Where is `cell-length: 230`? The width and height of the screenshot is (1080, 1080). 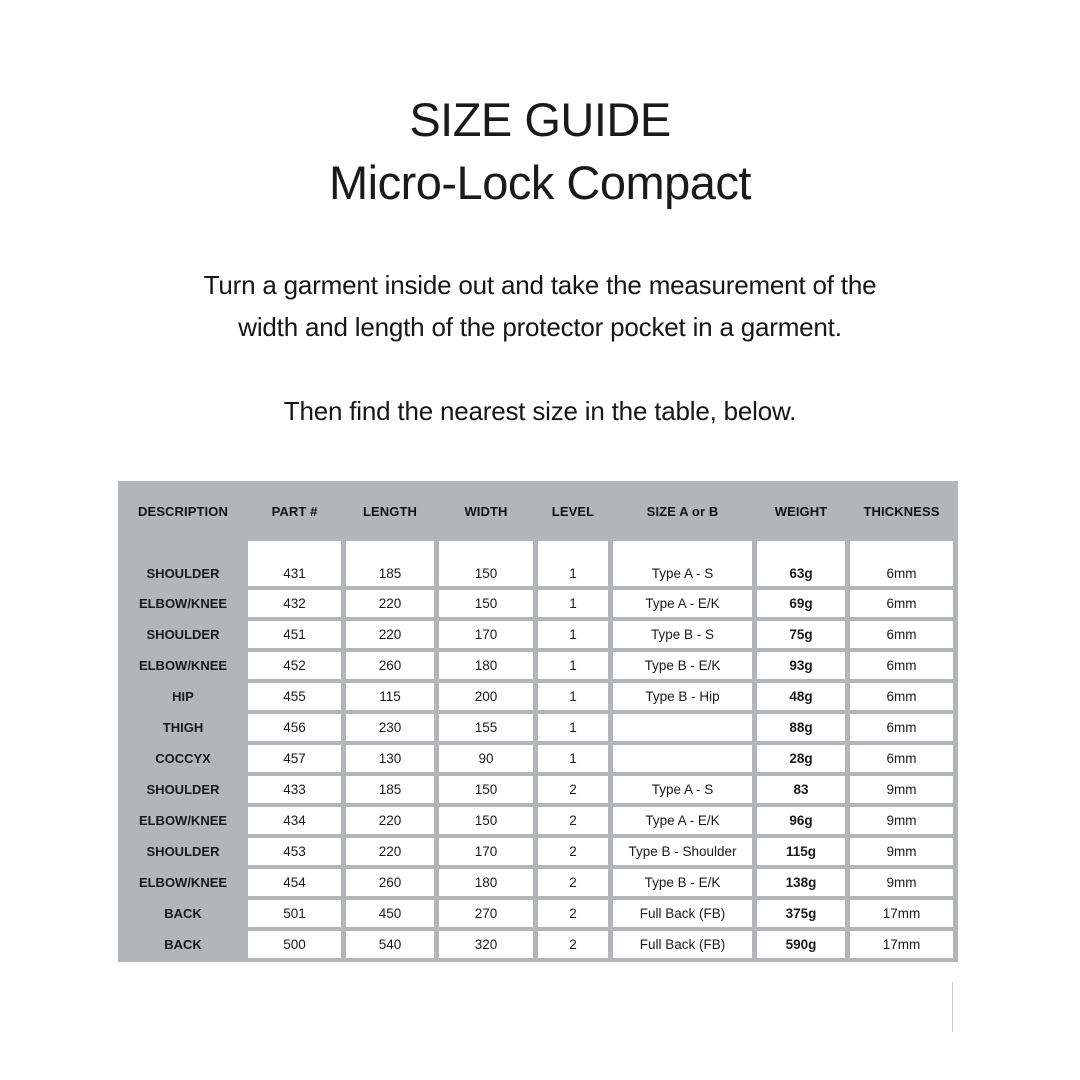
cell-length: 230 is located at coordinates (390, 727).